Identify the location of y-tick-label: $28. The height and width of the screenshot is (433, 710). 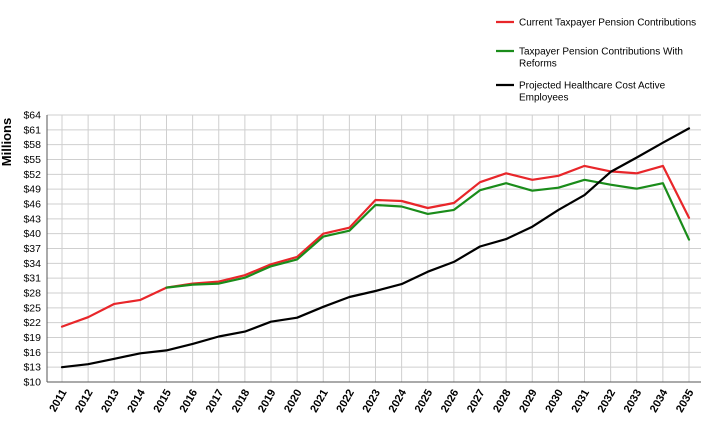
(32, 294).